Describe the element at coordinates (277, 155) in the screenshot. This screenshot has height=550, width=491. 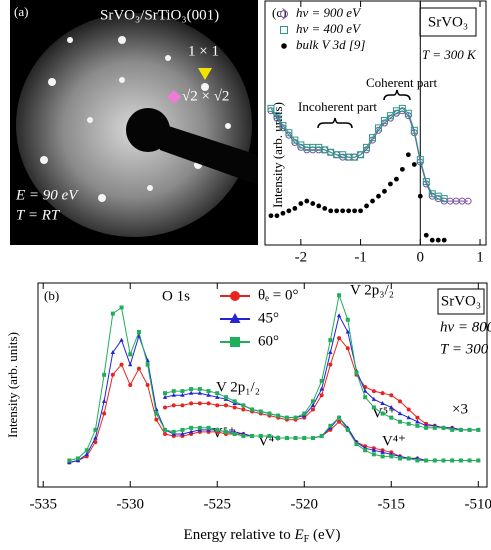
I see `y-axis-label: Intensity (arb. units)` at that location.